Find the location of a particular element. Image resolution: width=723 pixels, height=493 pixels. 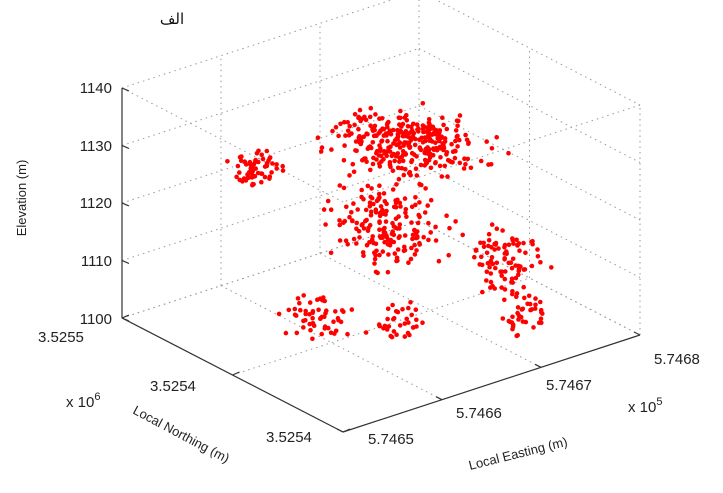

x-tick-label: 5.7467 is located at coordinates (569, 385).